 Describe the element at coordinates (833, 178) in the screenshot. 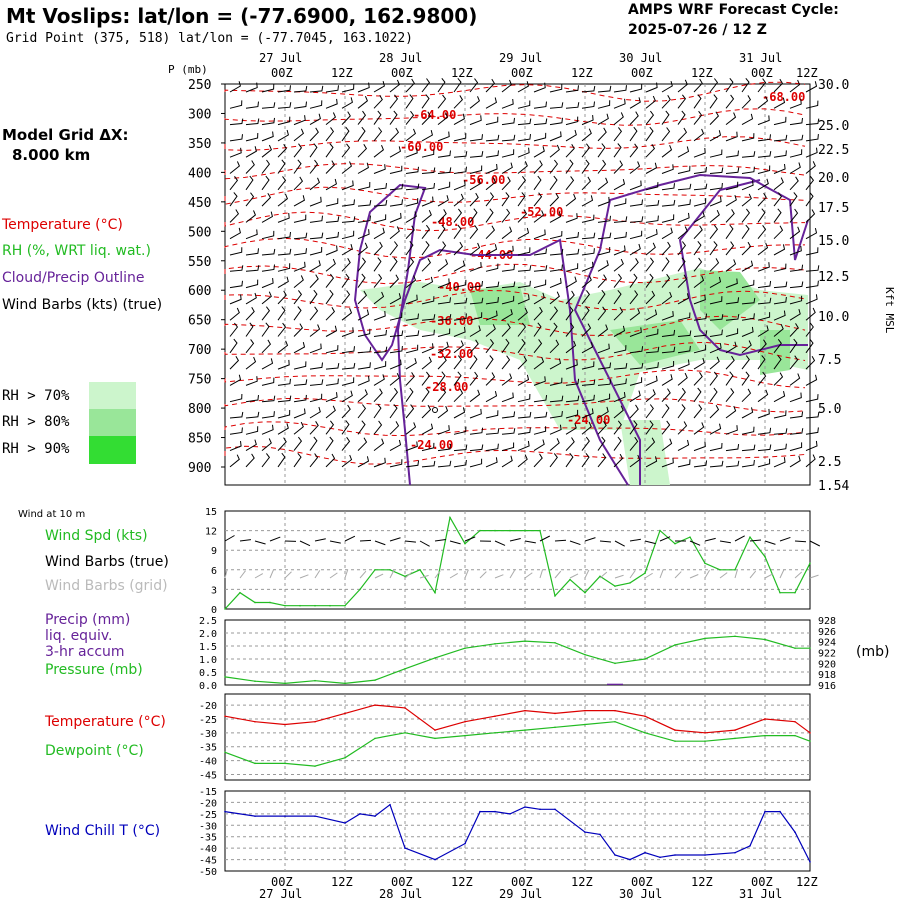

I see `height-tick-3: 20.0` at that location.